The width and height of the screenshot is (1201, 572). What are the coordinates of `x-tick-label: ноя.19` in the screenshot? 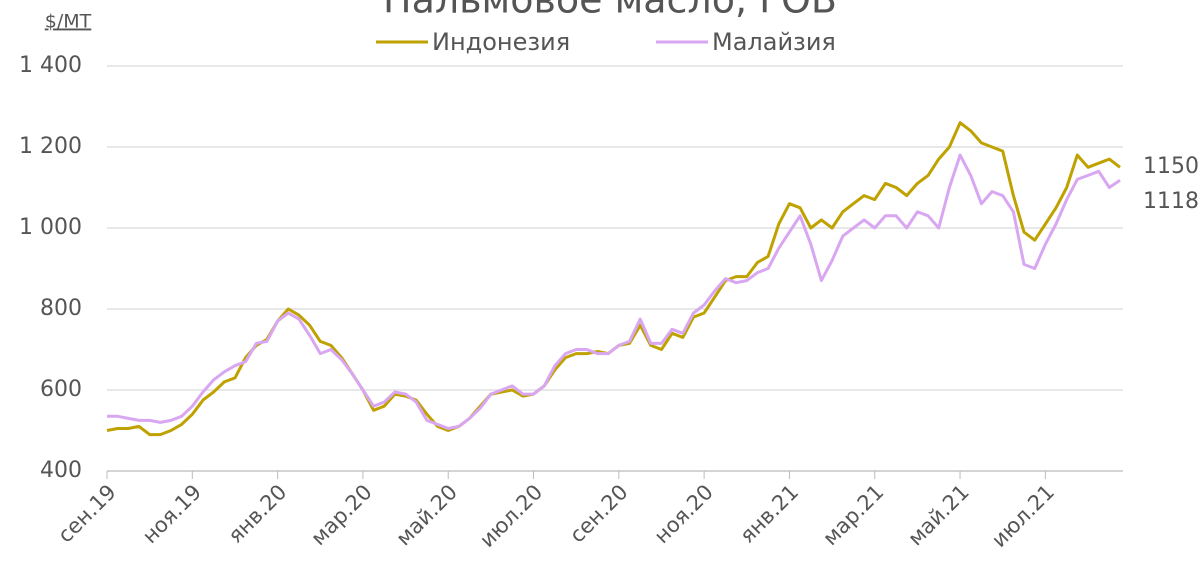 It's located at (172, 514).